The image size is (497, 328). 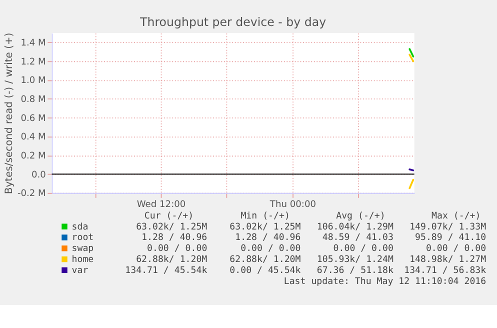 I want to click on y-tick-label: 0.0, so click(x=38, y=175).